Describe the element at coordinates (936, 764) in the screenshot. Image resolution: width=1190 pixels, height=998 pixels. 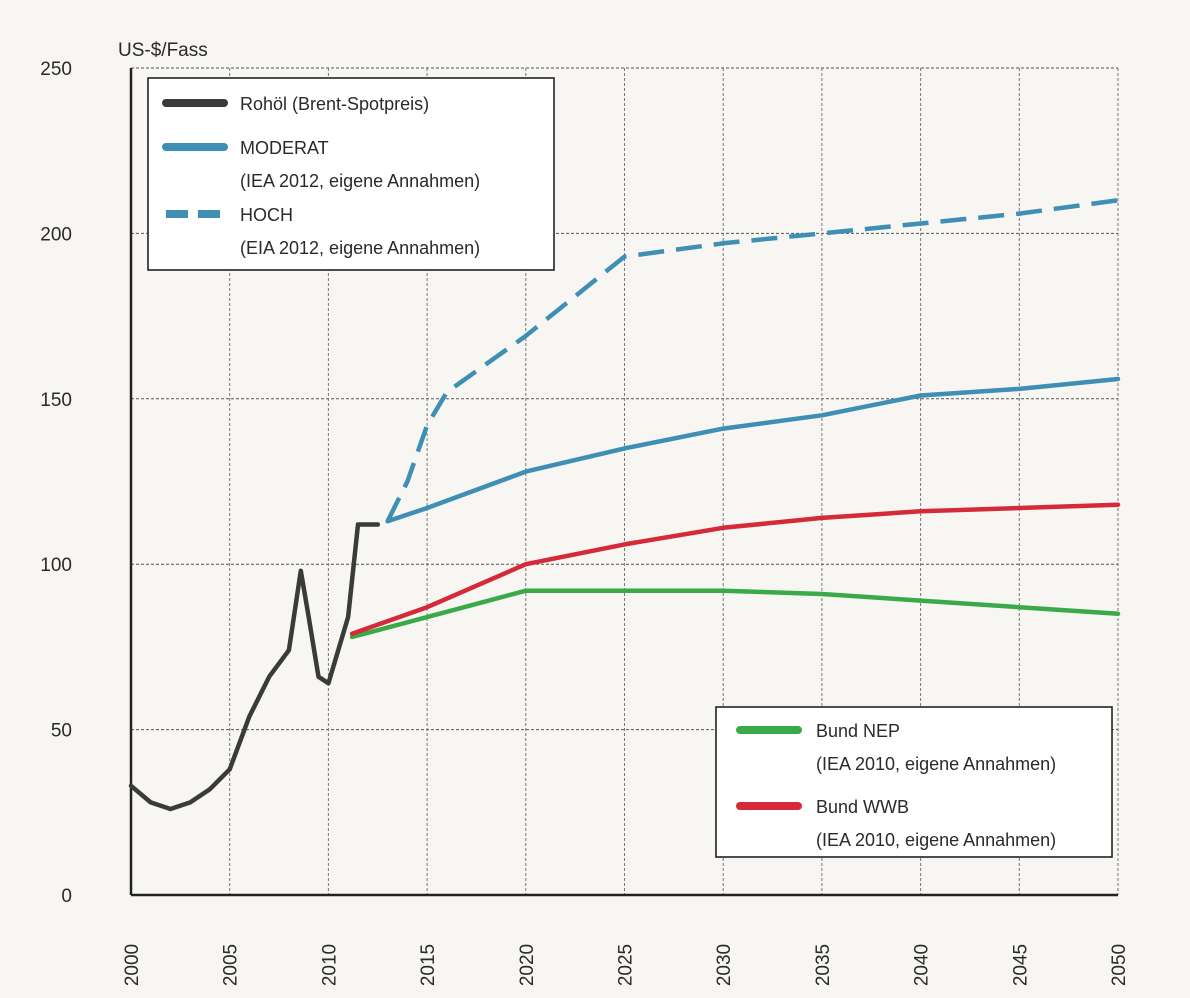
I see `legend-note-bund-nep: (IEA 2010, eigene Annahmen)` at that location.